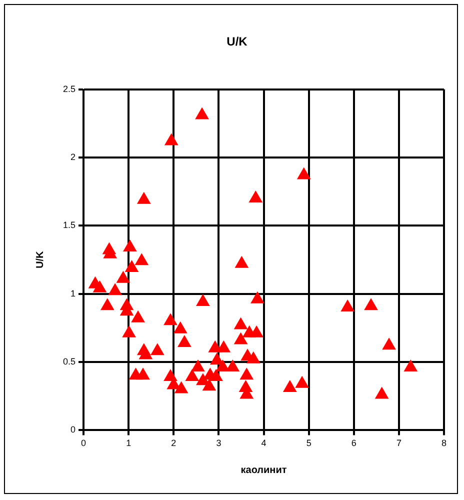 The image size is (464, 500). I want to click on y-tick-label: 2.5, so click(69, 89).